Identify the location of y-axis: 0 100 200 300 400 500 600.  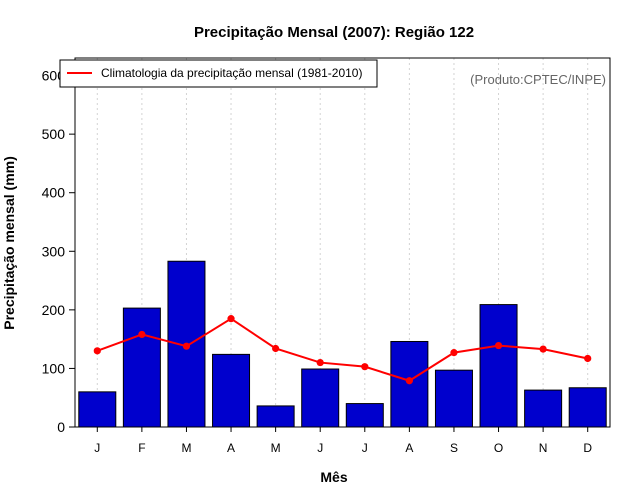
(58, 251).